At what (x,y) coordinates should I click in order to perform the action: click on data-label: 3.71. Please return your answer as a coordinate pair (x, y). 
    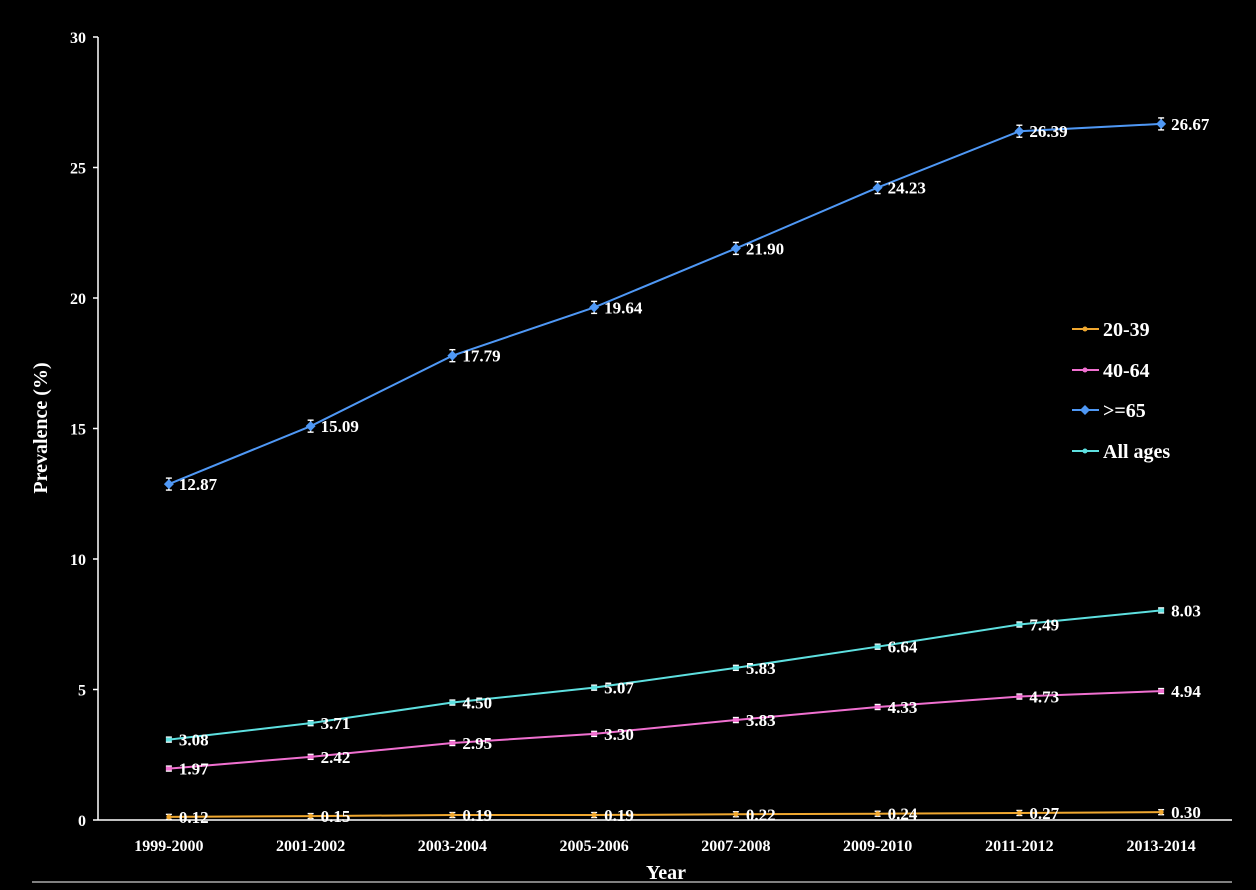
    Looking at the image, I should click on (336, 723).